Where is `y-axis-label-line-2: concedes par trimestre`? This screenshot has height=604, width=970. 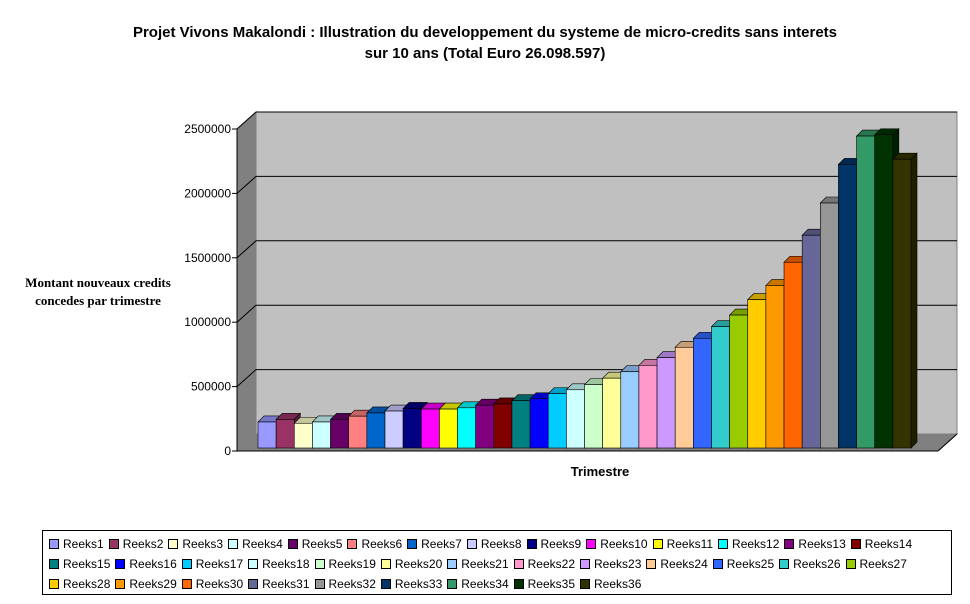
y-axis-label-line-2: concedes par trimestre is located at coordinates (98, 300).